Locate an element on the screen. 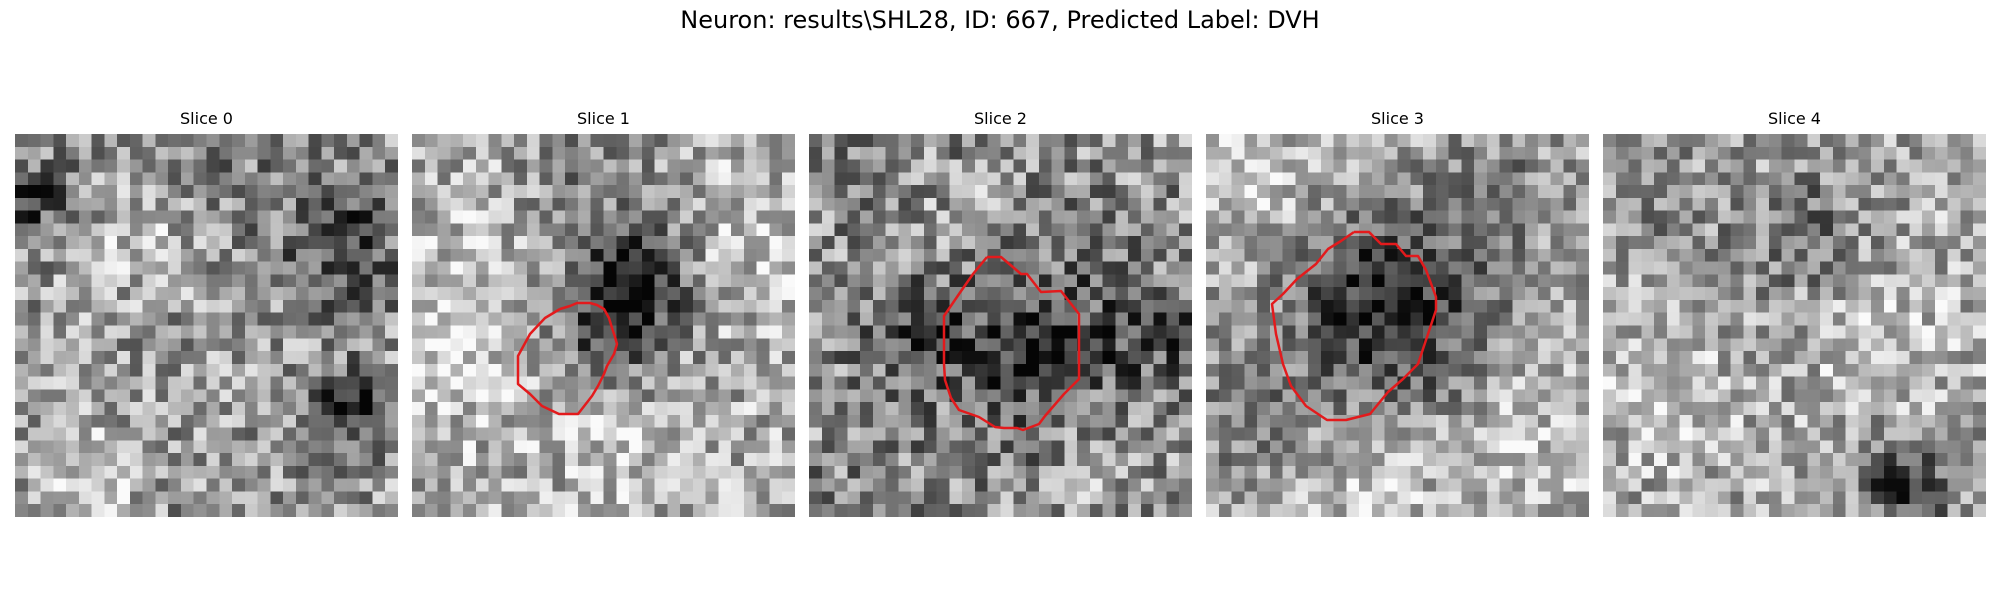  slice-4-image is located at coordinates (1794, 325).